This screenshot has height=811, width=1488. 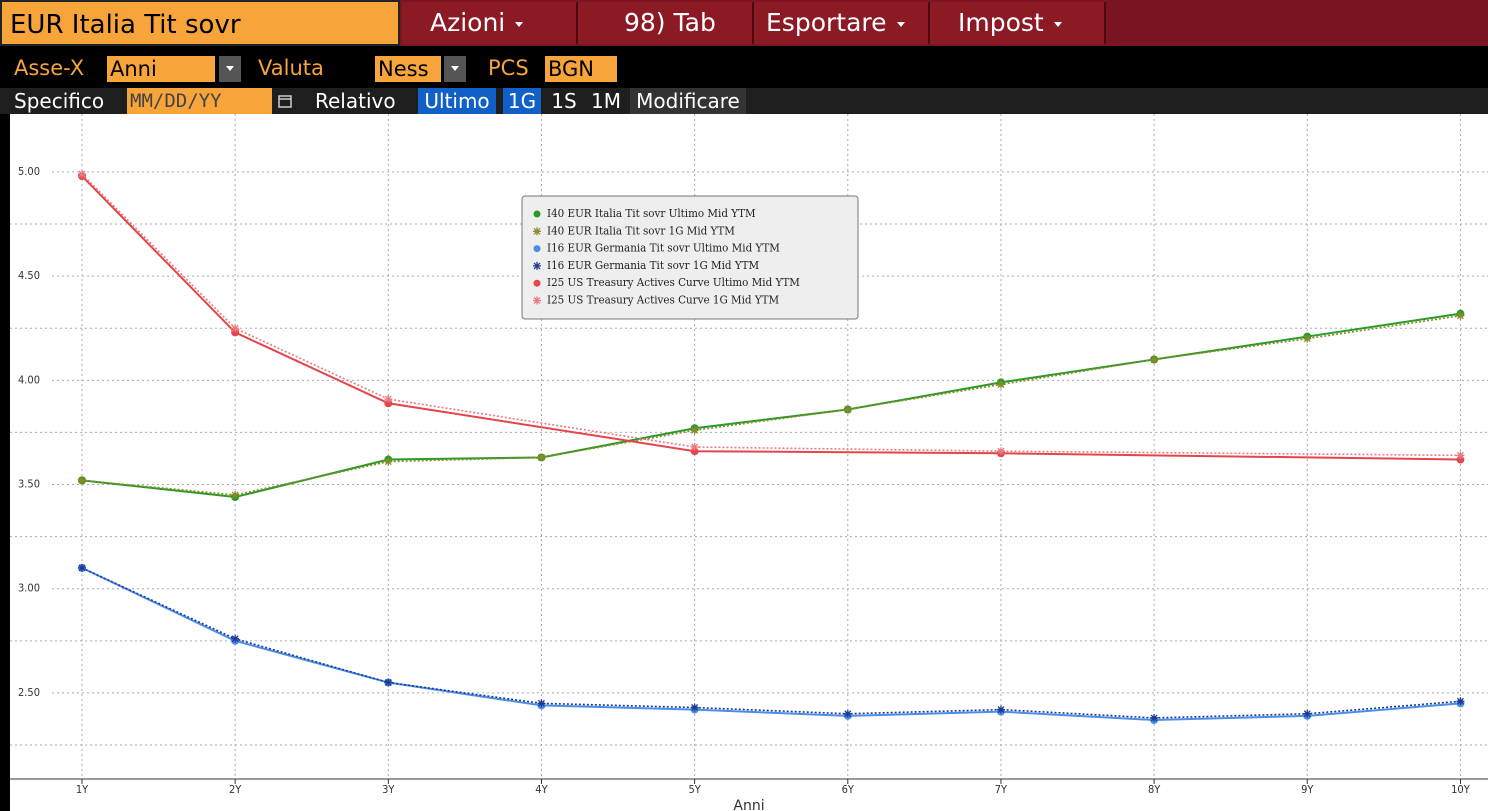 What do you see at coordinates (541, 789) in the screenshot?
I see `x-tick-label: 4Y` at bounding box center [541, 789].